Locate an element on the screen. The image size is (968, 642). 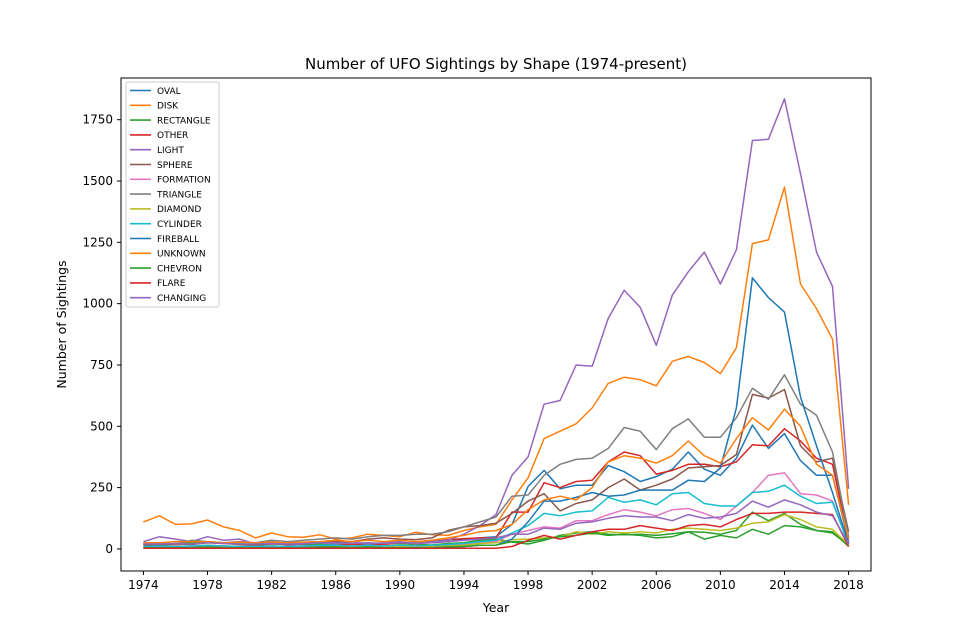
legend-label-triangle: TRIANGLE is located at coordinates (179, 195).